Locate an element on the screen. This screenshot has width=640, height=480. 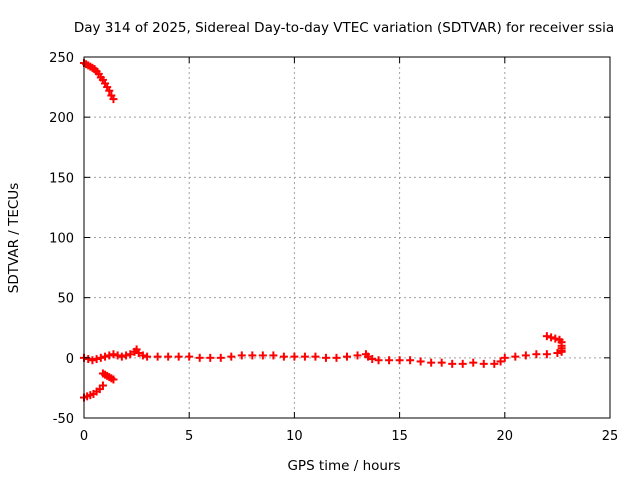
x-tick-label: 25 is located at coordinates (610, 436).